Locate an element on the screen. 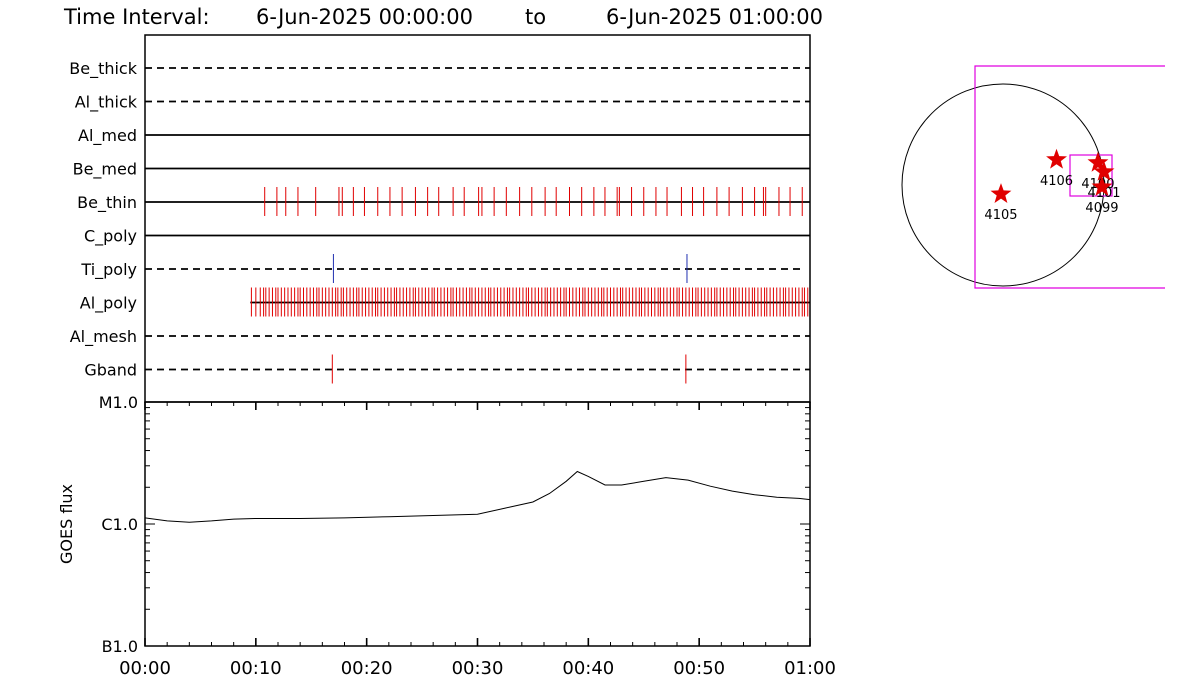 The height and width of the screenshot is (700, 1200). x-tick-label: 00:50 is located at coordinates (699, 668).